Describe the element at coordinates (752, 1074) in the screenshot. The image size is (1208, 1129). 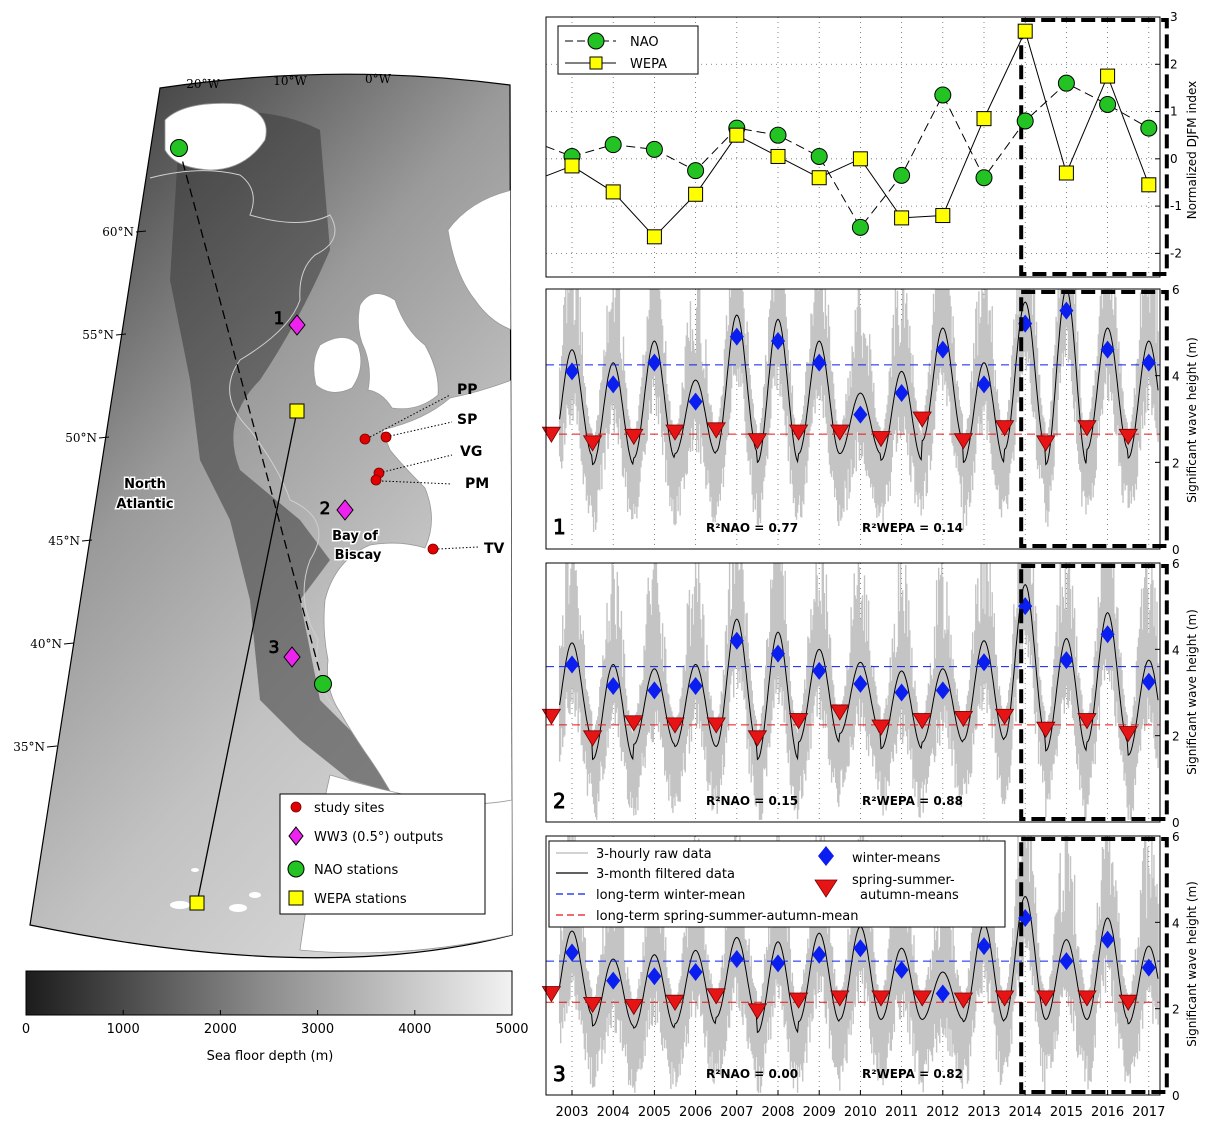
I see `r2-nao-label: R²NAO = 0.00` at that location.